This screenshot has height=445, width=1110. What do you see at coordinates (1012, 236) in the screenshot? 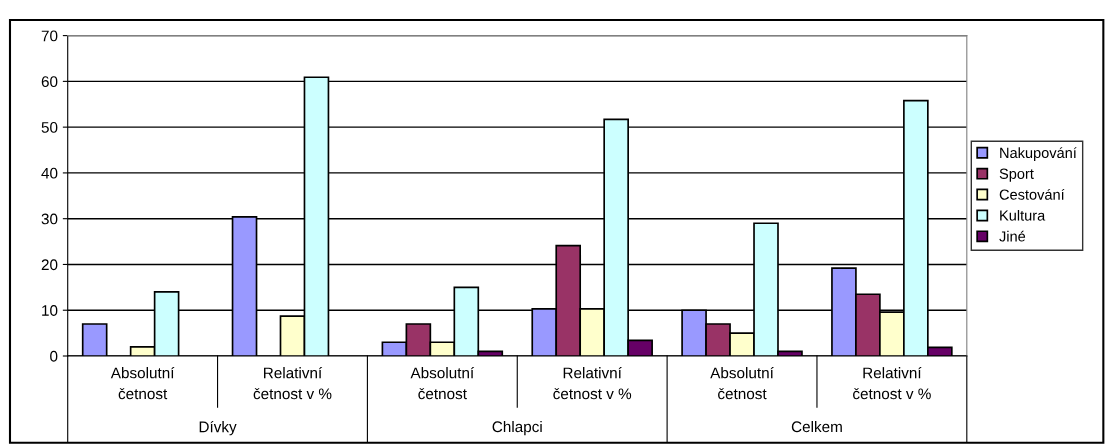
I see `legend-label: Jiné` at bounding box center [1012, 236].